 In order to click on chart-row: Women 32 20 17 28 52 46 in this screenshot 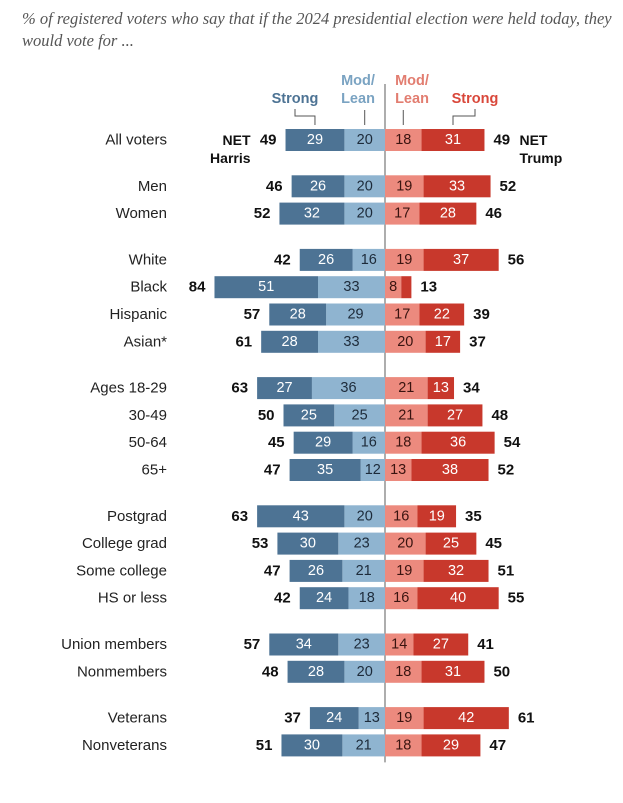, I will do `click(309, 213)`.